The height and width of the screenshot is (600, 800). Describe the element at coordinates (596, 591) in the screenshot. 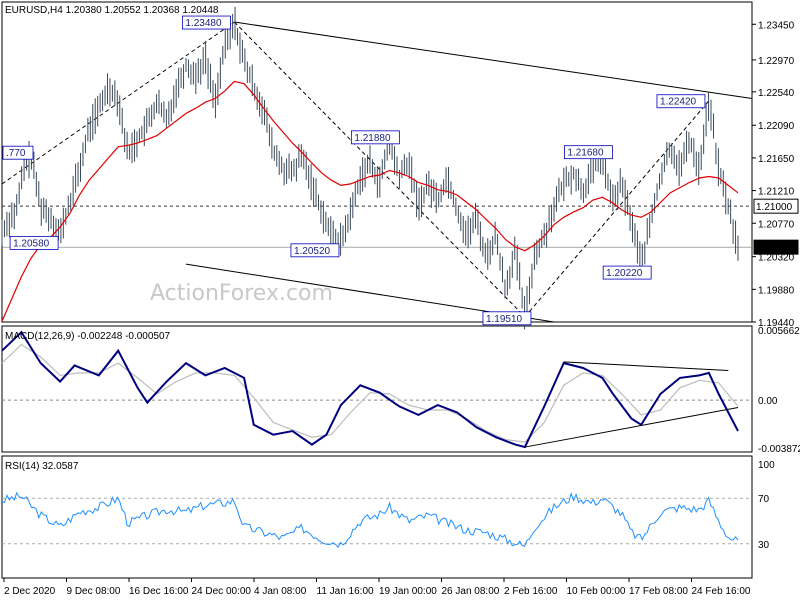

I see `x-tick-label: 10 Feb 00:00` at that location.